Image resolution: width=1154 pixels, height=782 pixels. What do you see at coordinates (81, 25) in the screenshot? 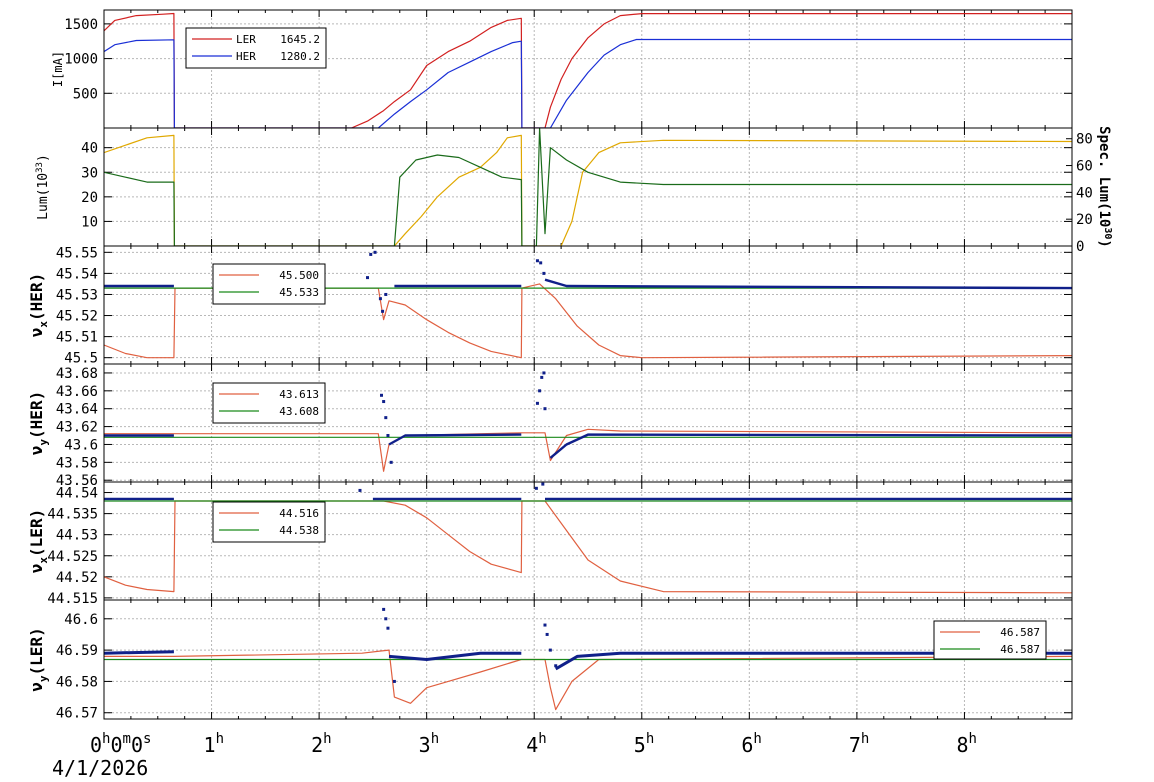
I see `y-tick-label: 1500` at bounding box center [81, 25].